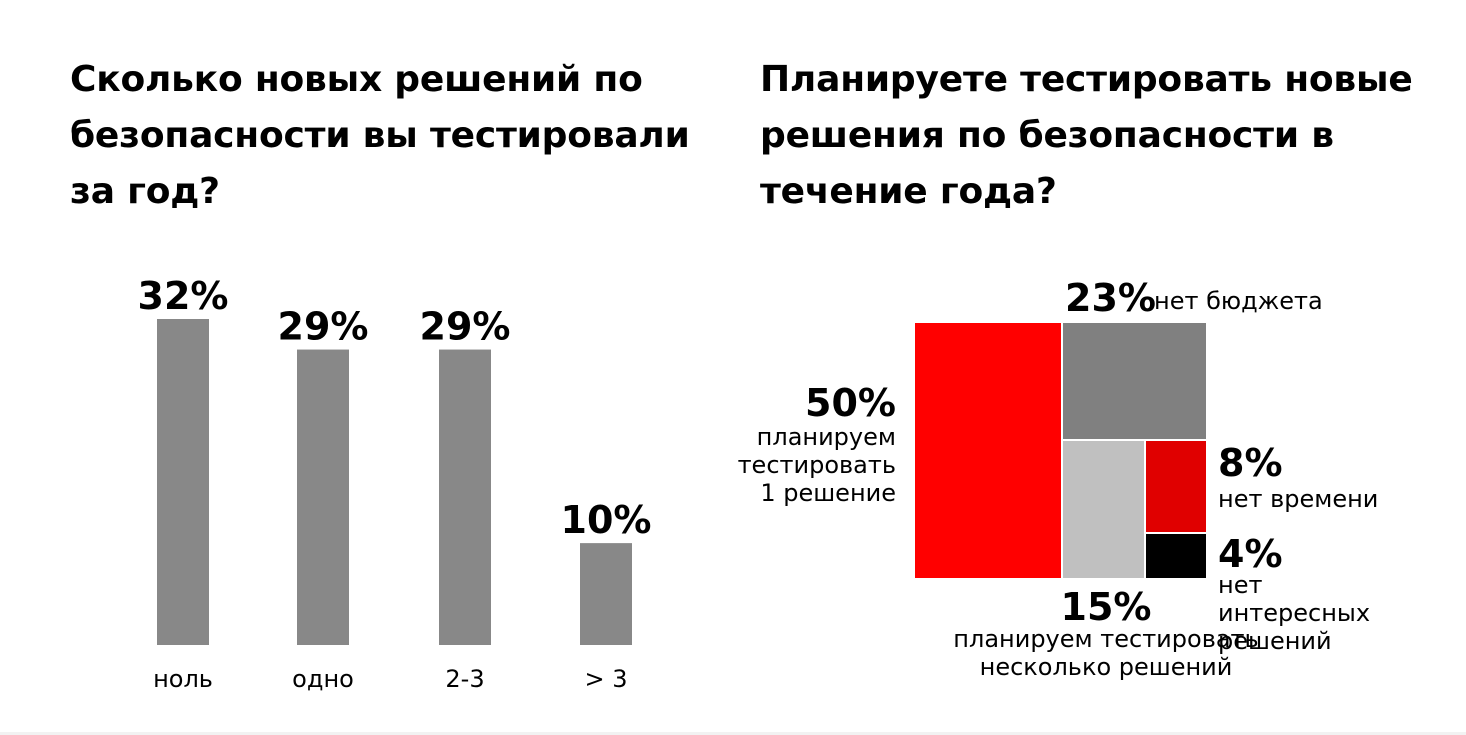  What do you see at coordinates (1047, 135) in the screenshot?
I see `right-title-line-2: решения по безопасности в` at bounding box center [1047, 135].